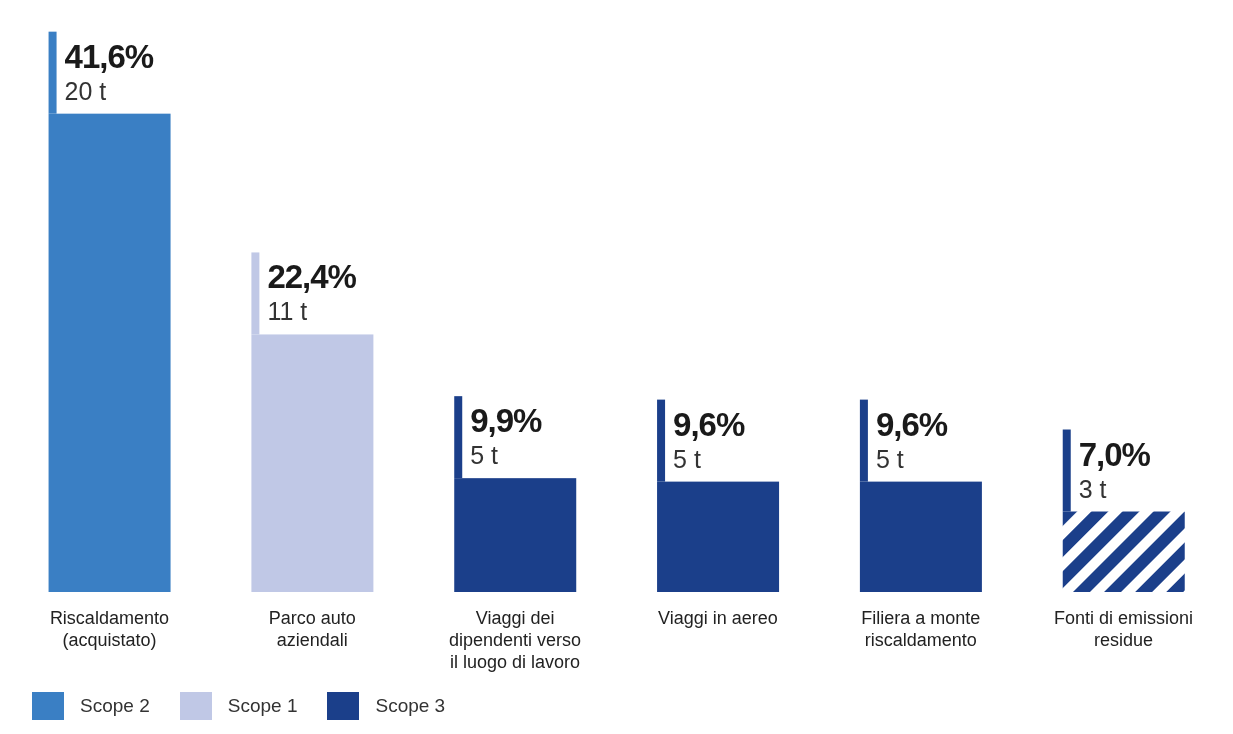 The image size is (1233, 734). I want to click on data-label: 7,0%, so click(1114, 454).